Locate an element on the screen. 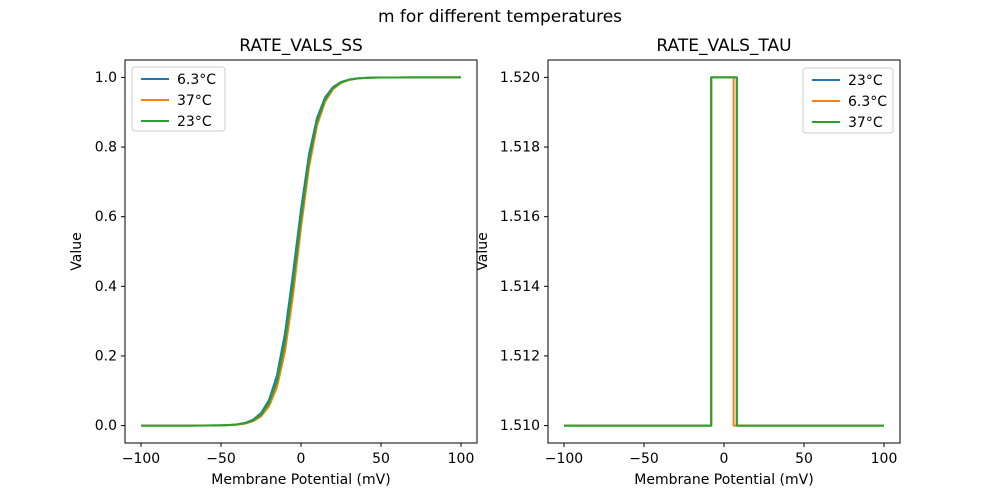 This screenshot has width=1000, height=500. y-tick-label: 1.0 is located at coordinates (106, 78).